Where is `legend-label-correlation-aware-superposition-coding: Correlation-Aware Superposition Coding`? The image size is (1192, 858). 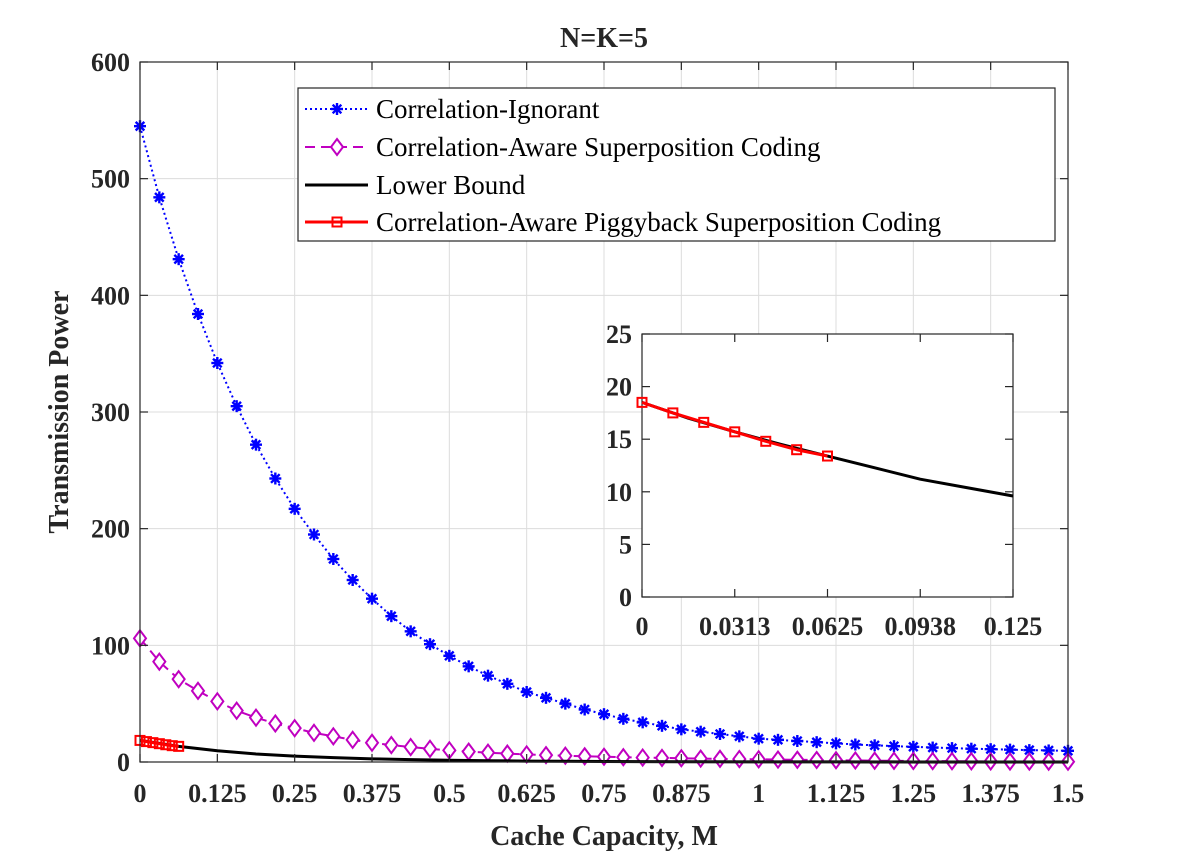
legend-label-correlation-aware-superposition-coding: Correlation-Aware Superposition Coding is located at coordinates (598, 147).